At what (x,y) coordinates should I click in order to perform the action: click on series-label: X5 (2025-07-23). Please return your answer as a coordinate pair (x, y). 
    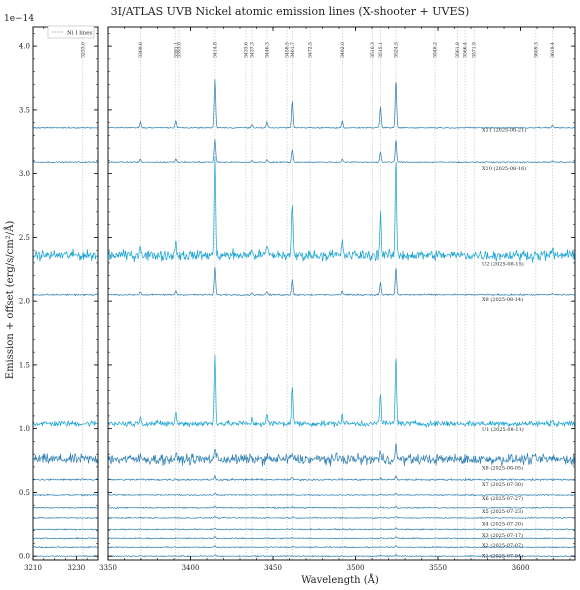
    Looking at the image, I should click on (502, 511).